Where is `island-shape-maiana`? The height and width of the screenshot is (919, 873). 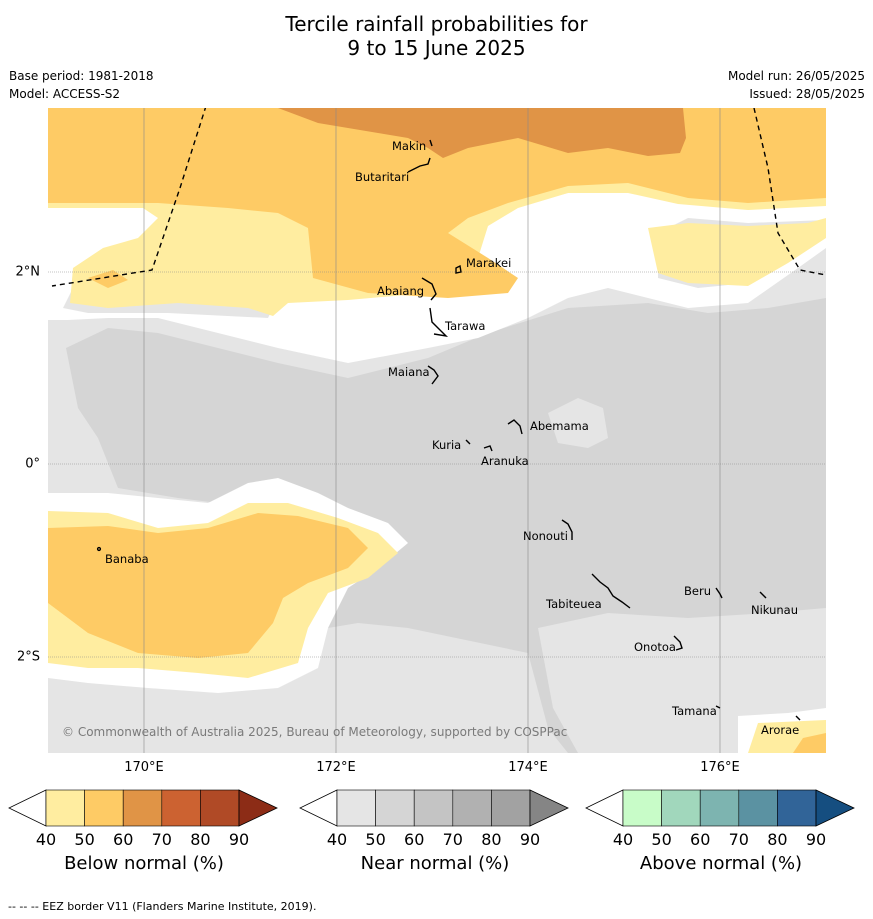 island-shape-maiana is located at coordinates (433, 375).